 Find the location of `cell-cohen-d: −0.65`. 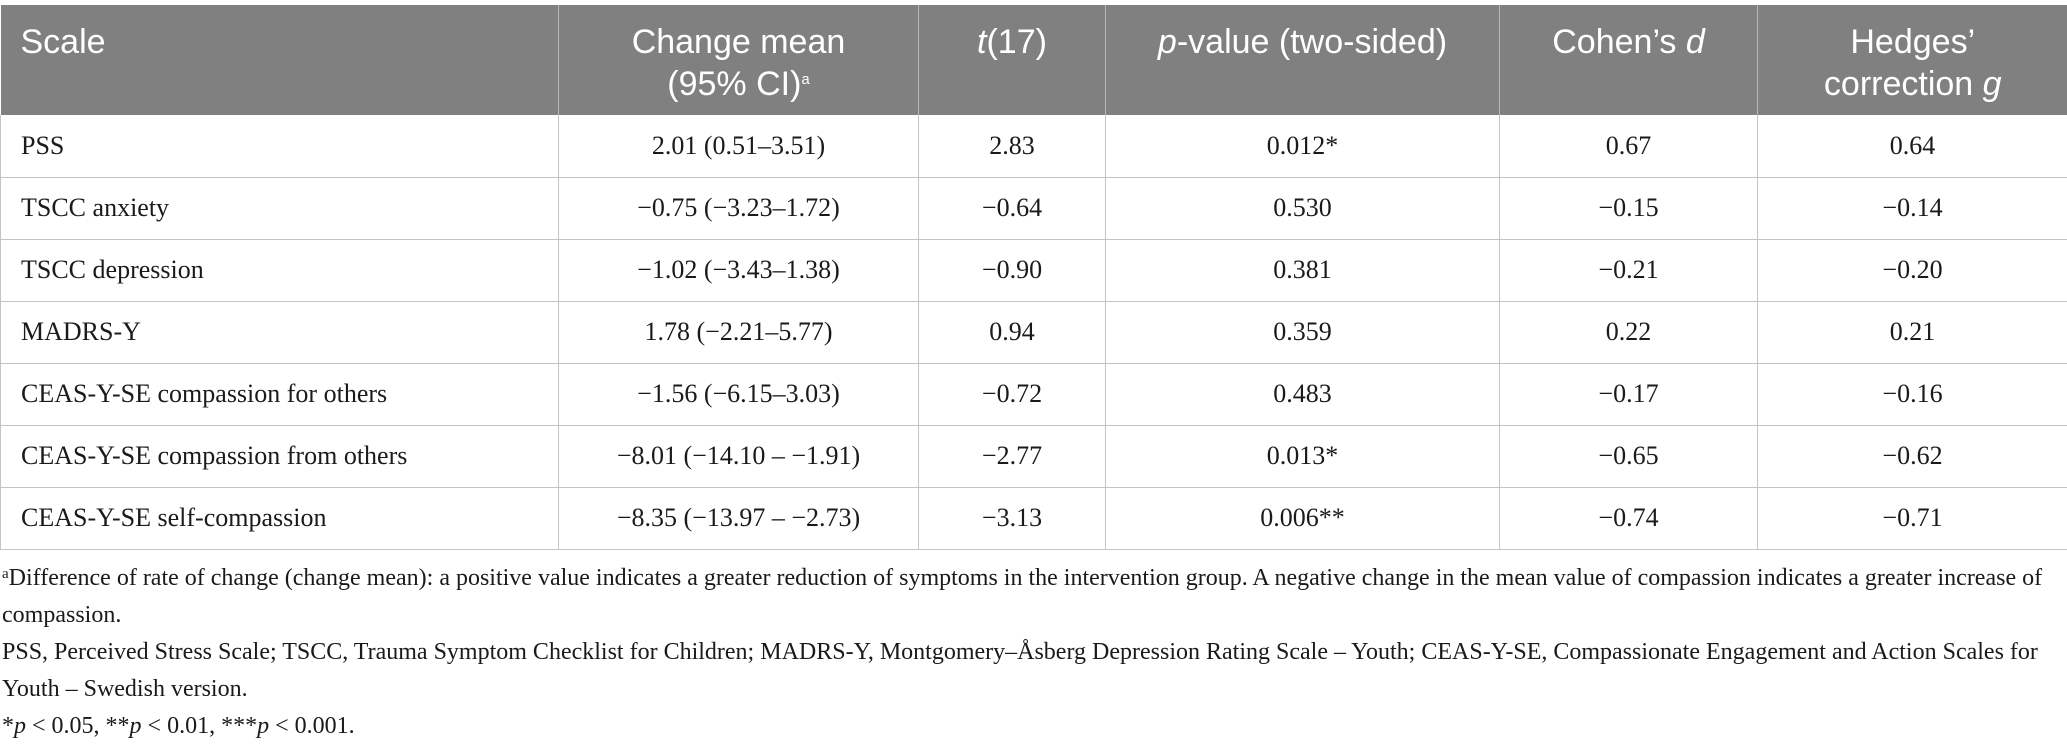

cell-cohen-d: −0.65 is located at coordinates (1628, 456).